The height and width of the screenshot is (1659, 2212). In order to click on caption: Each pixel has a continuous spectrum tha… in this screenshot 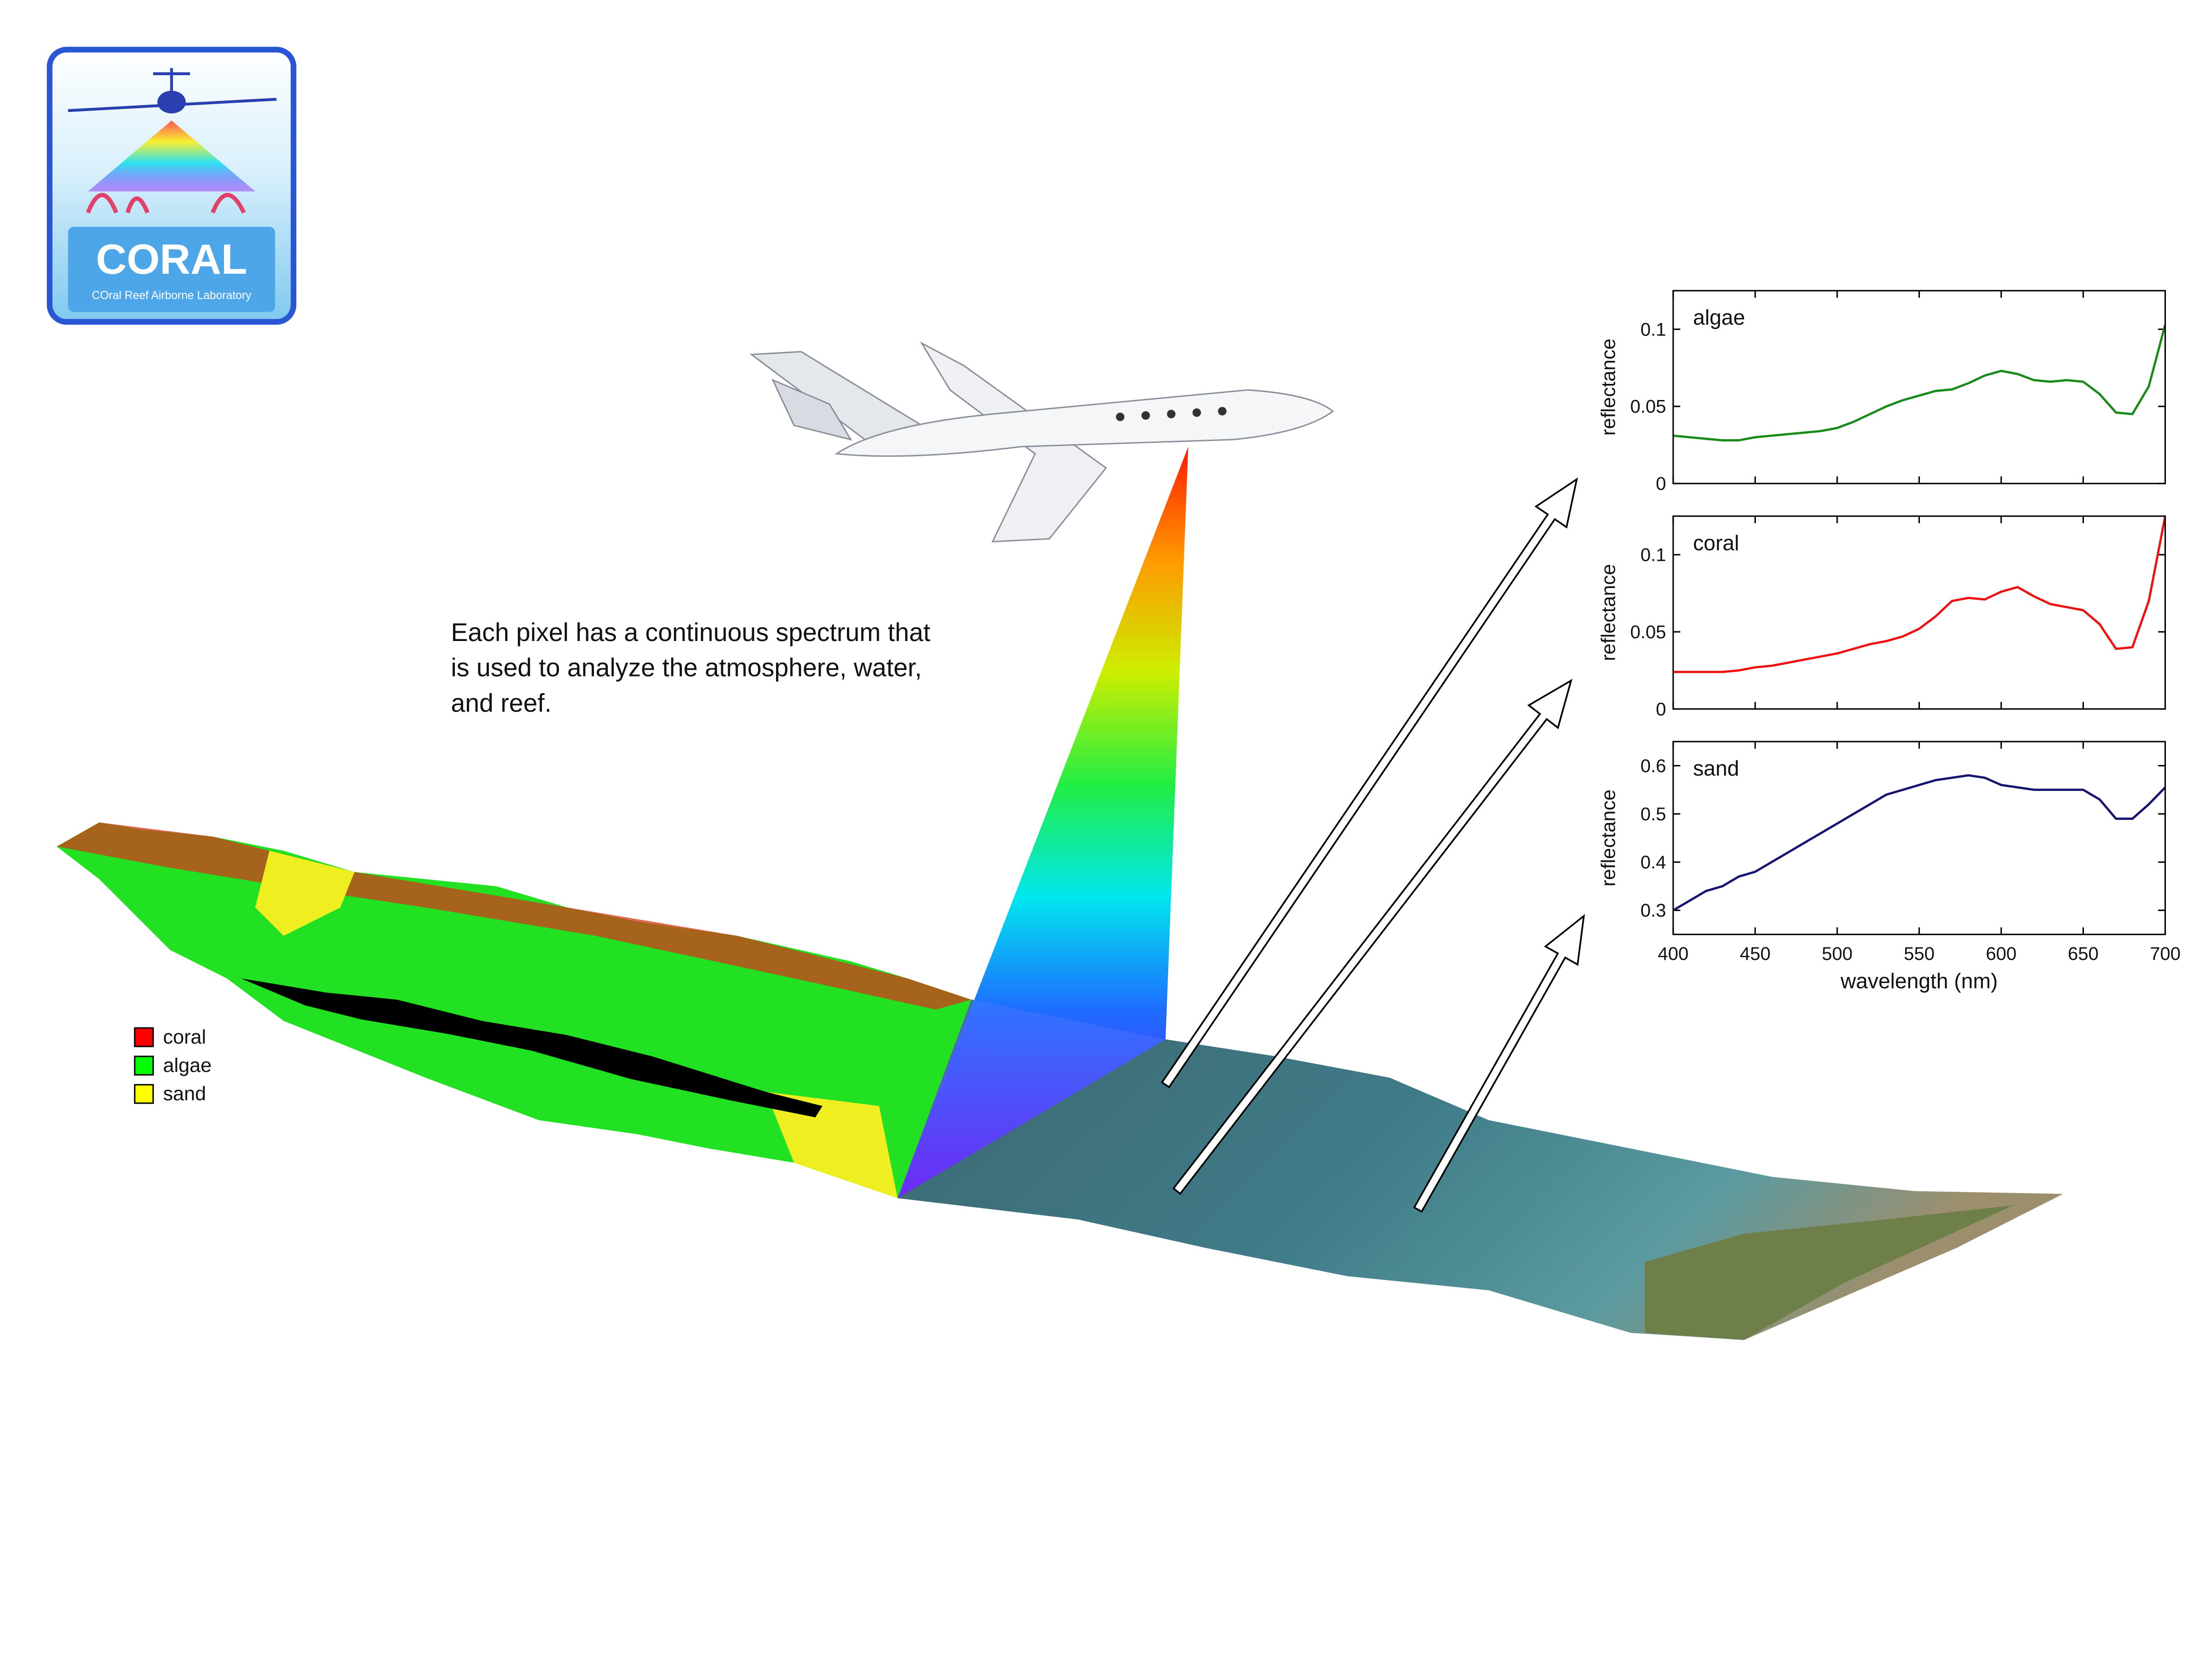, I will do `click(690, 668)`.